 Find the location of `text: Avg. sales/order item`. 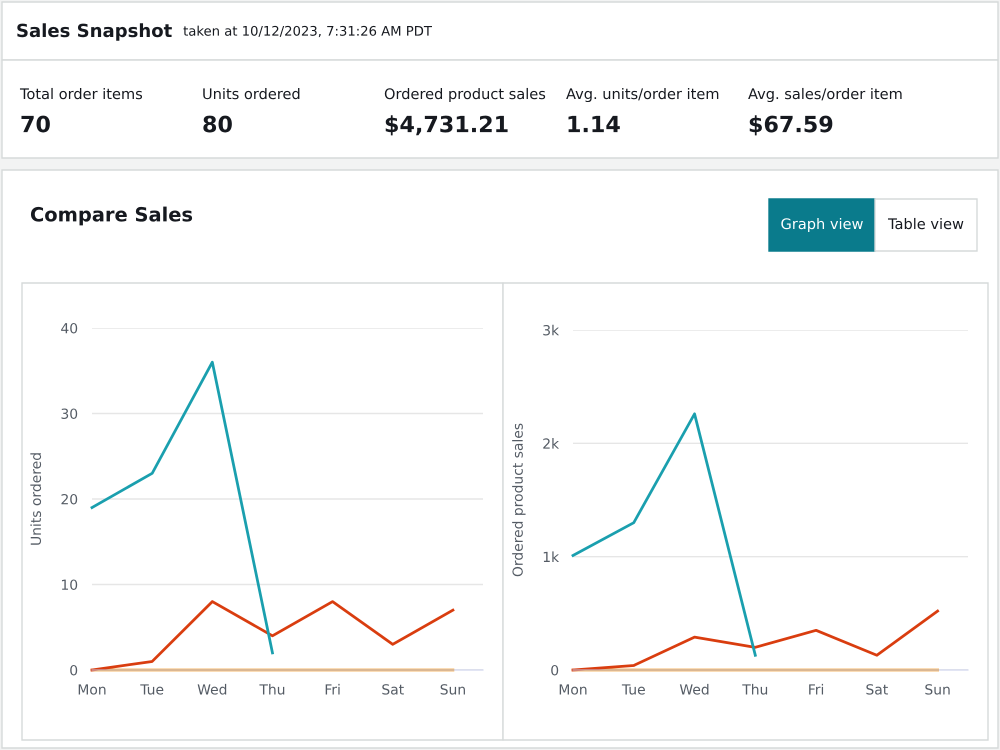

text: Avg. sales/order item is located at coordinates (825, 95).